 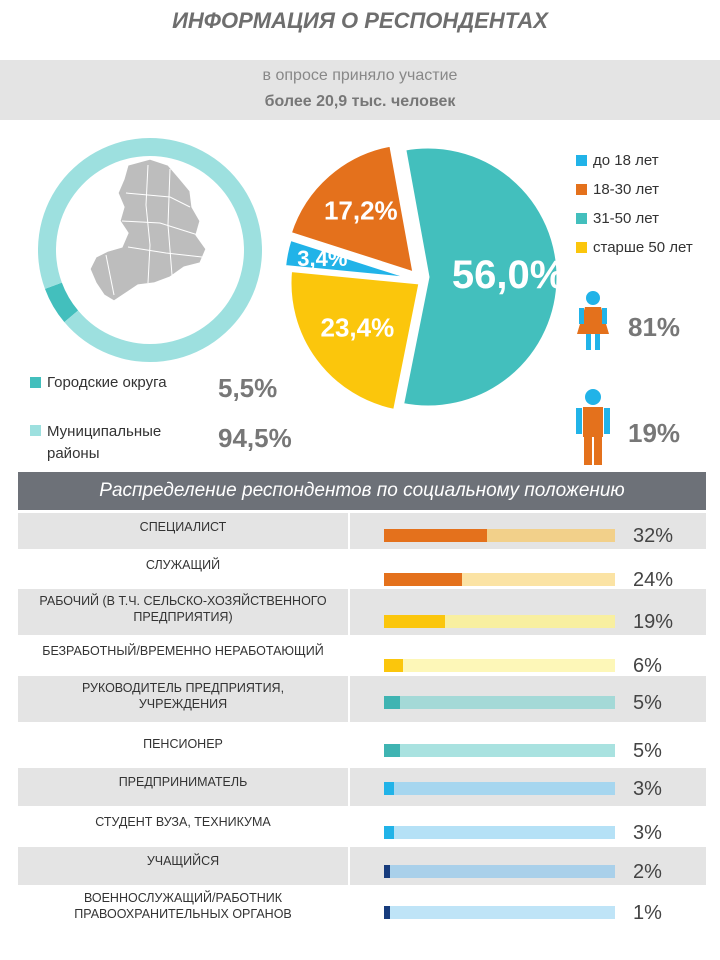 What do you see at coordinates (35, 430) in the screenshot?
I see `legend-swatch-municipal` at bounding box center [35, 430].